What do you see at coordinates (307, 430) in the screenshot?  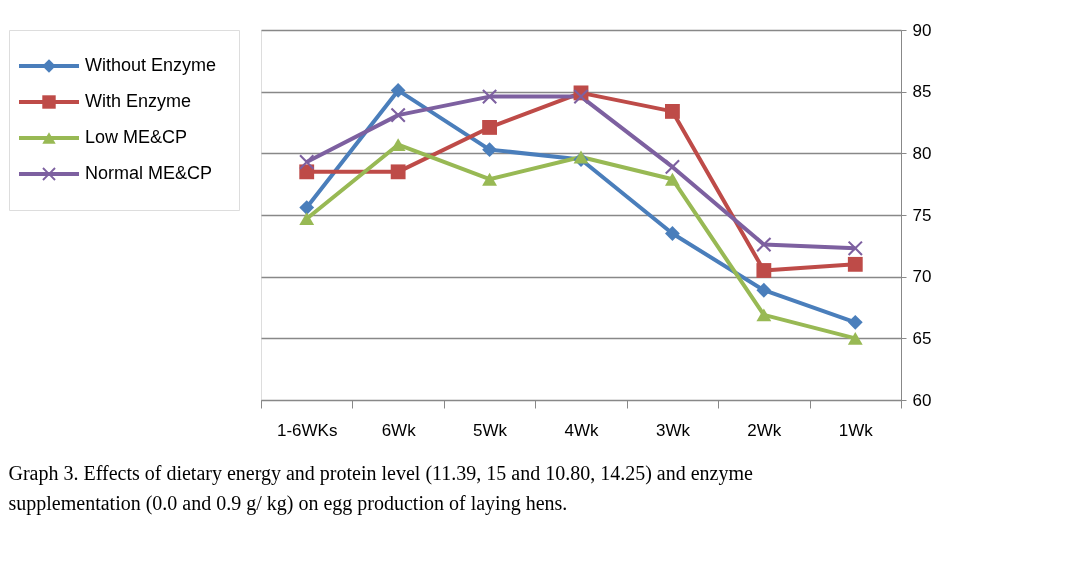 I see `x-tick-label: 1-6WKs` at bounding box center [307, 430].